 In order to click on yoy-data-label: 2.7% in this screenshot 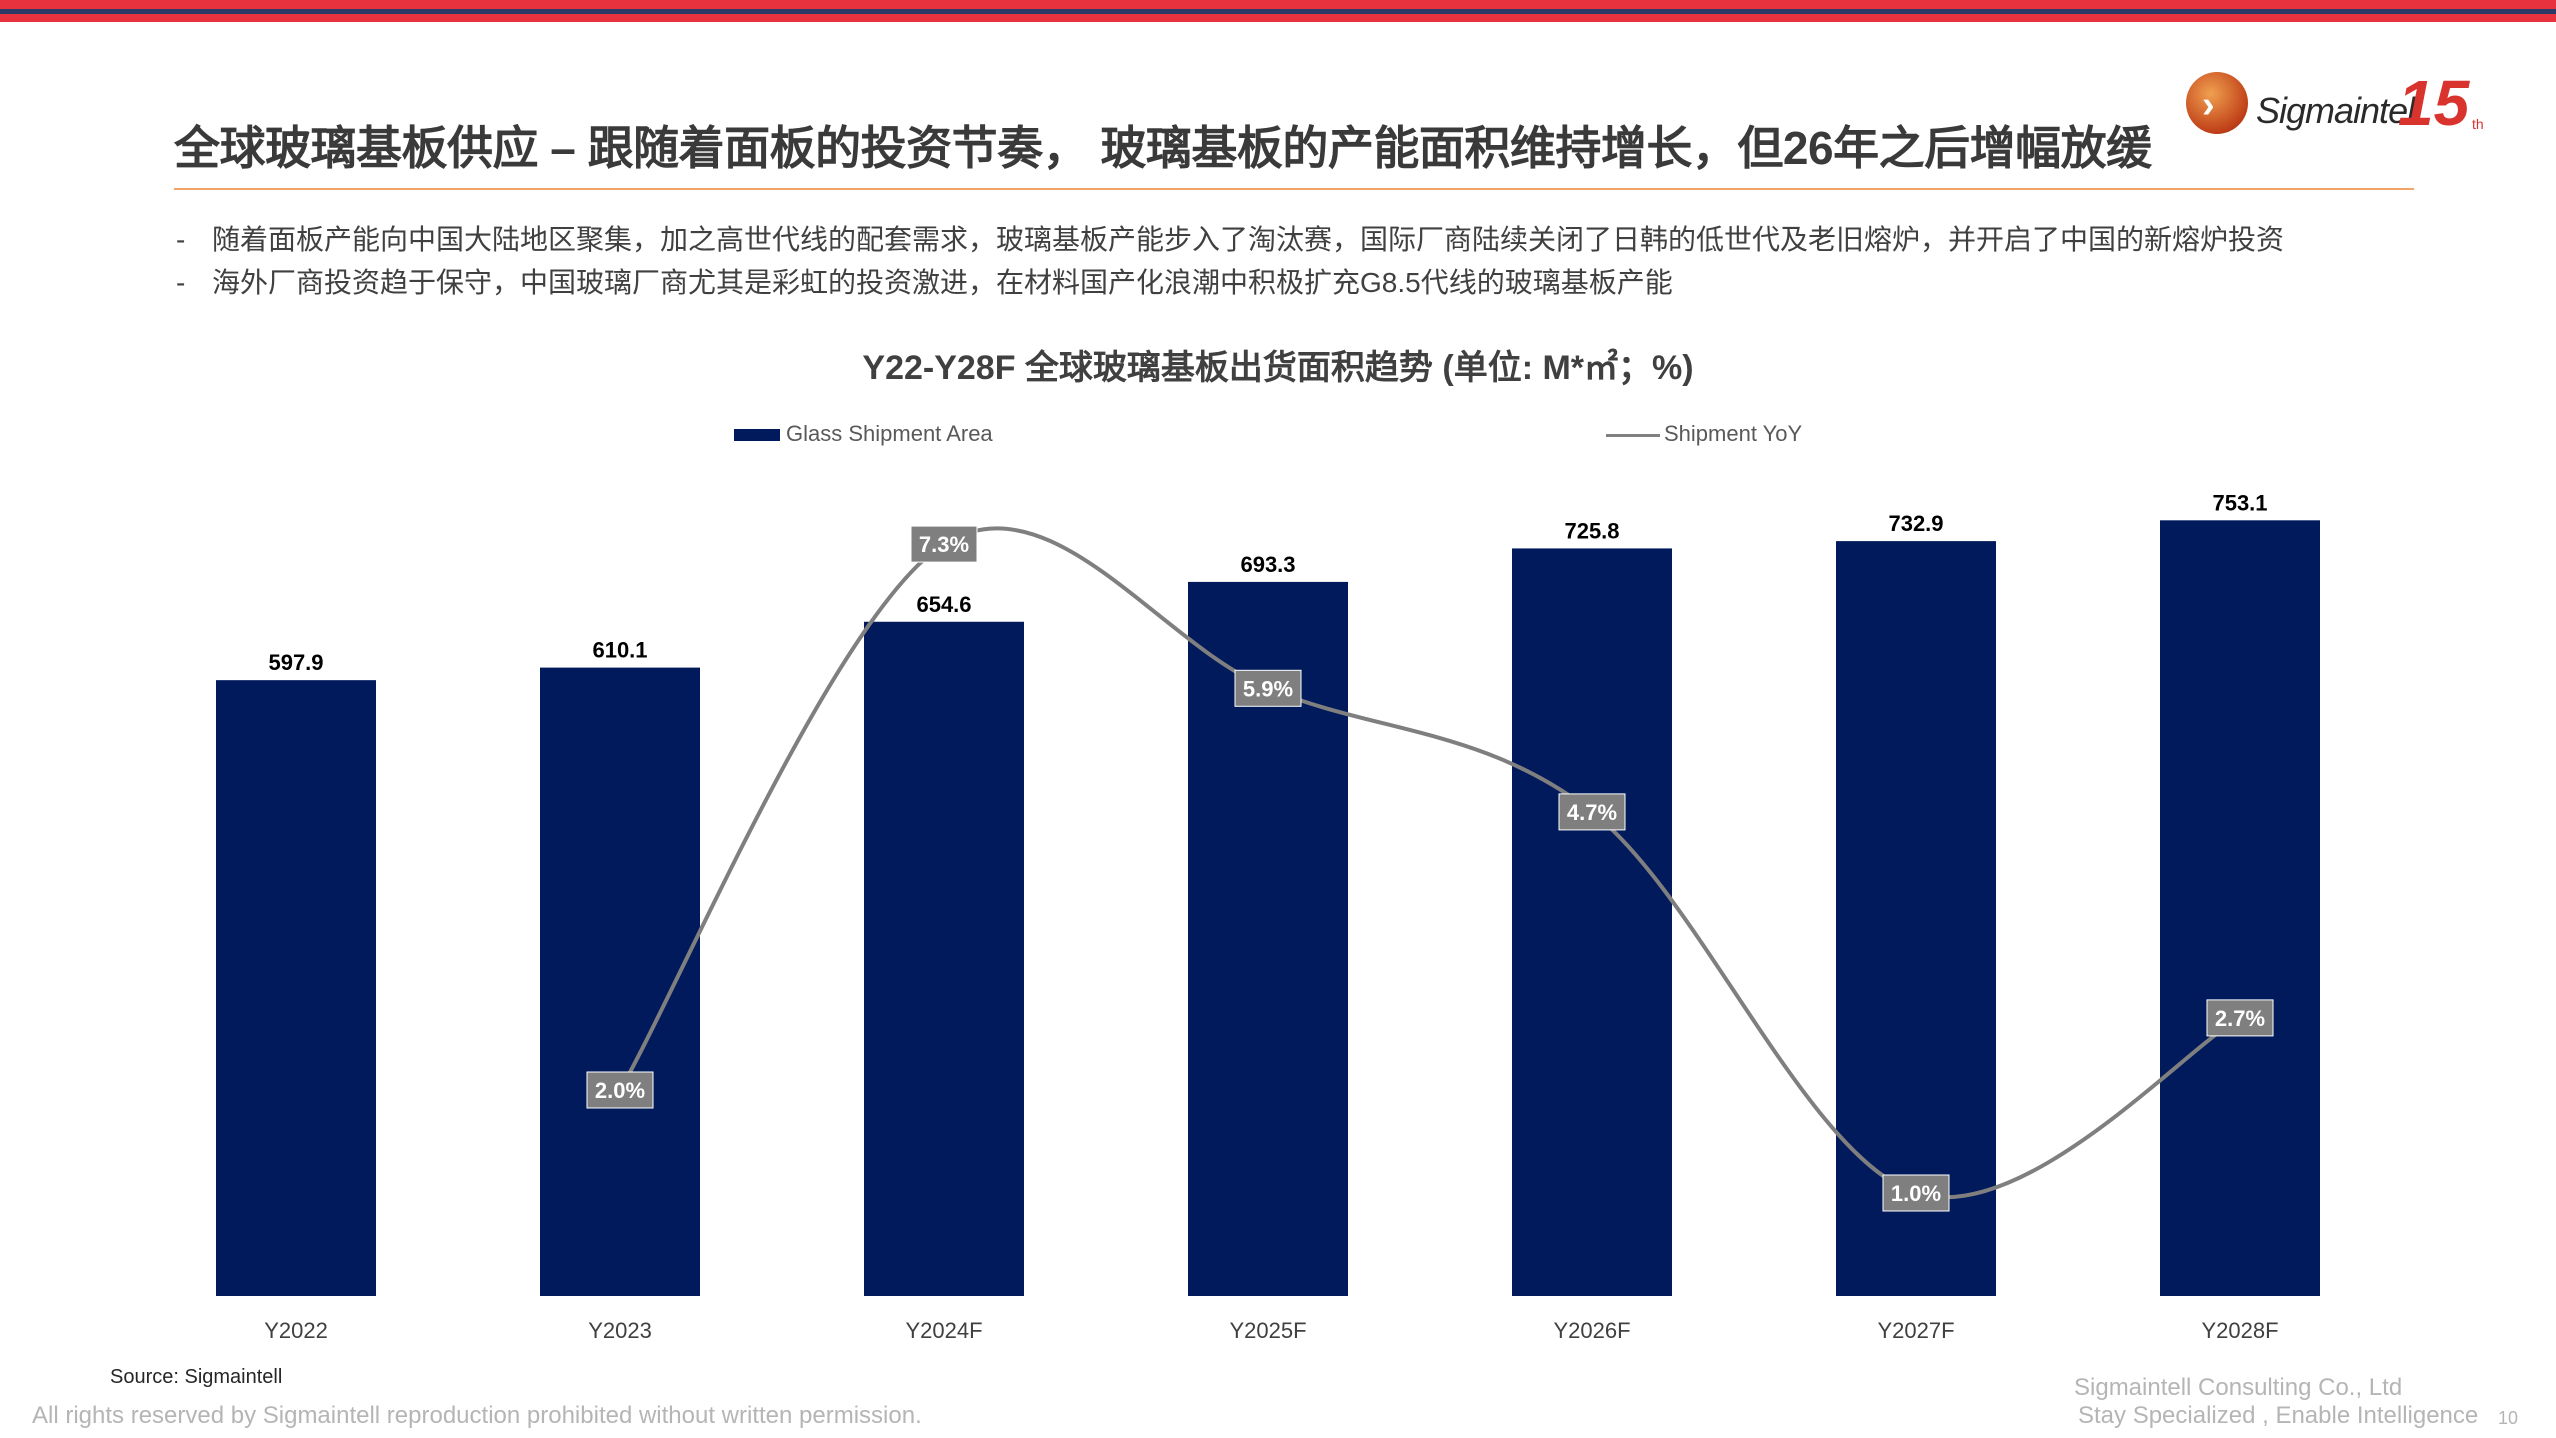, I will do `click(2240, 1018)`.